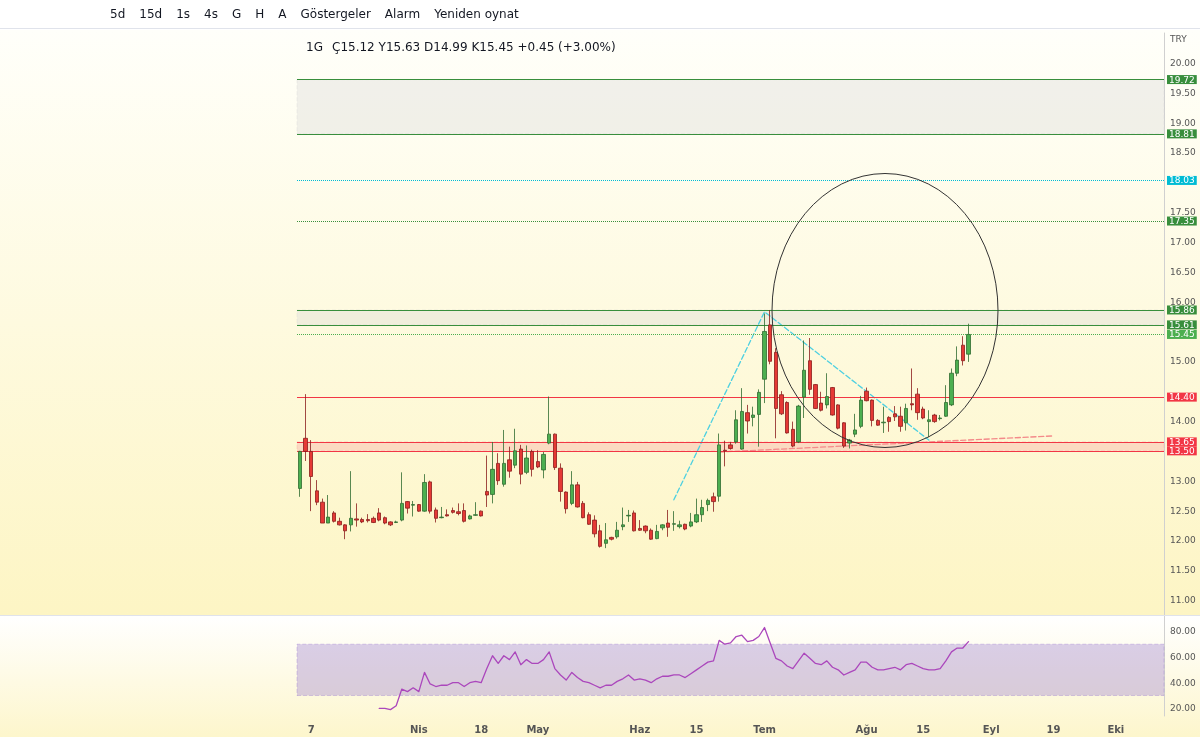 The height and width of the screenshot is (737, 1200). I want to click on ref-line-label: 15.61, so click(1182, 324).